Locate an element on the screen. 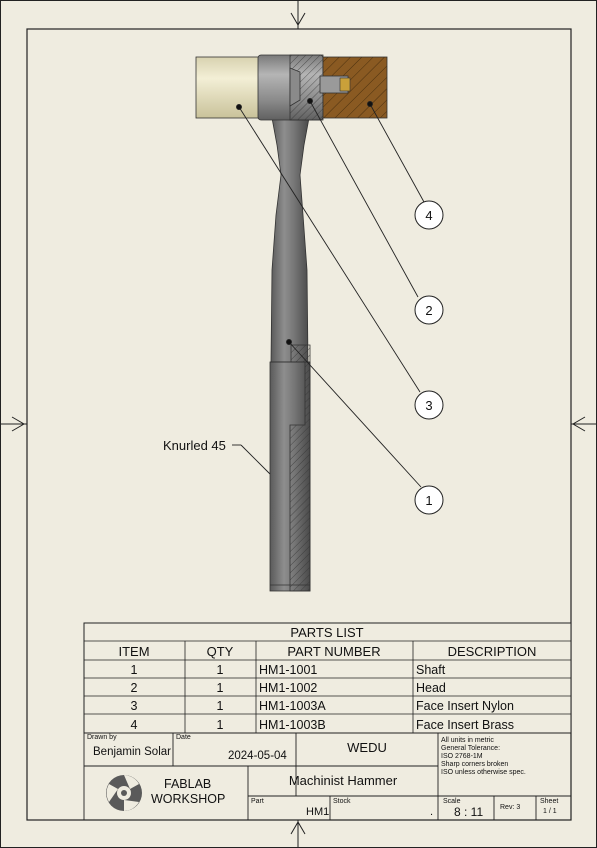 This screenshot has width=597, height=848. header-part-number: PART NUMBER is located at coordinates (333, 651).